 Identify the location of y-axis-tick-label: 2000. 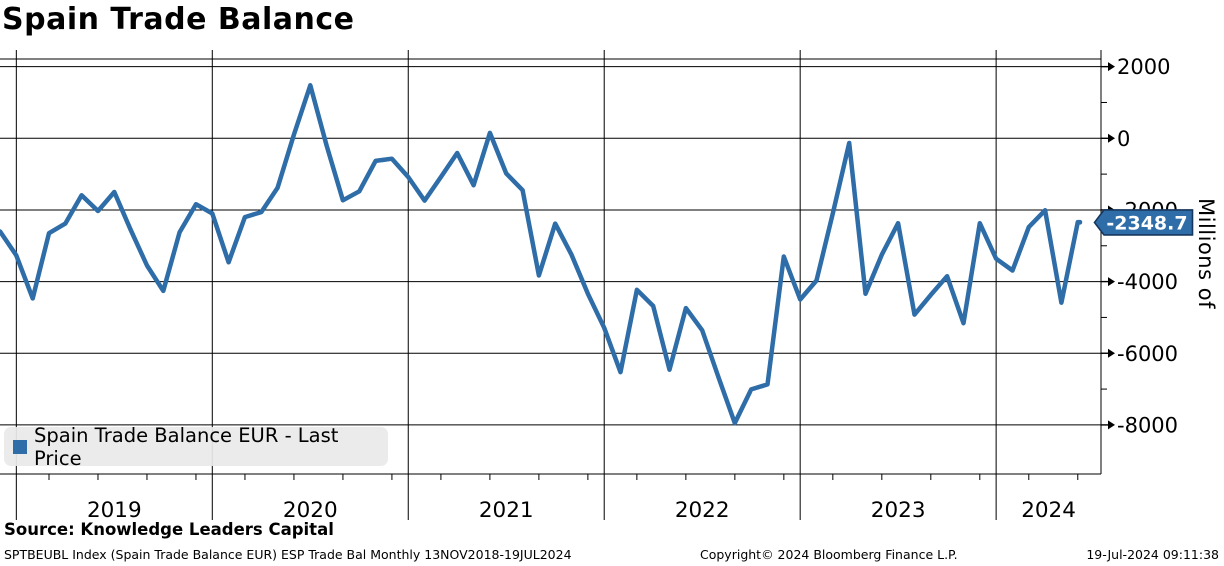
(1143, 67).